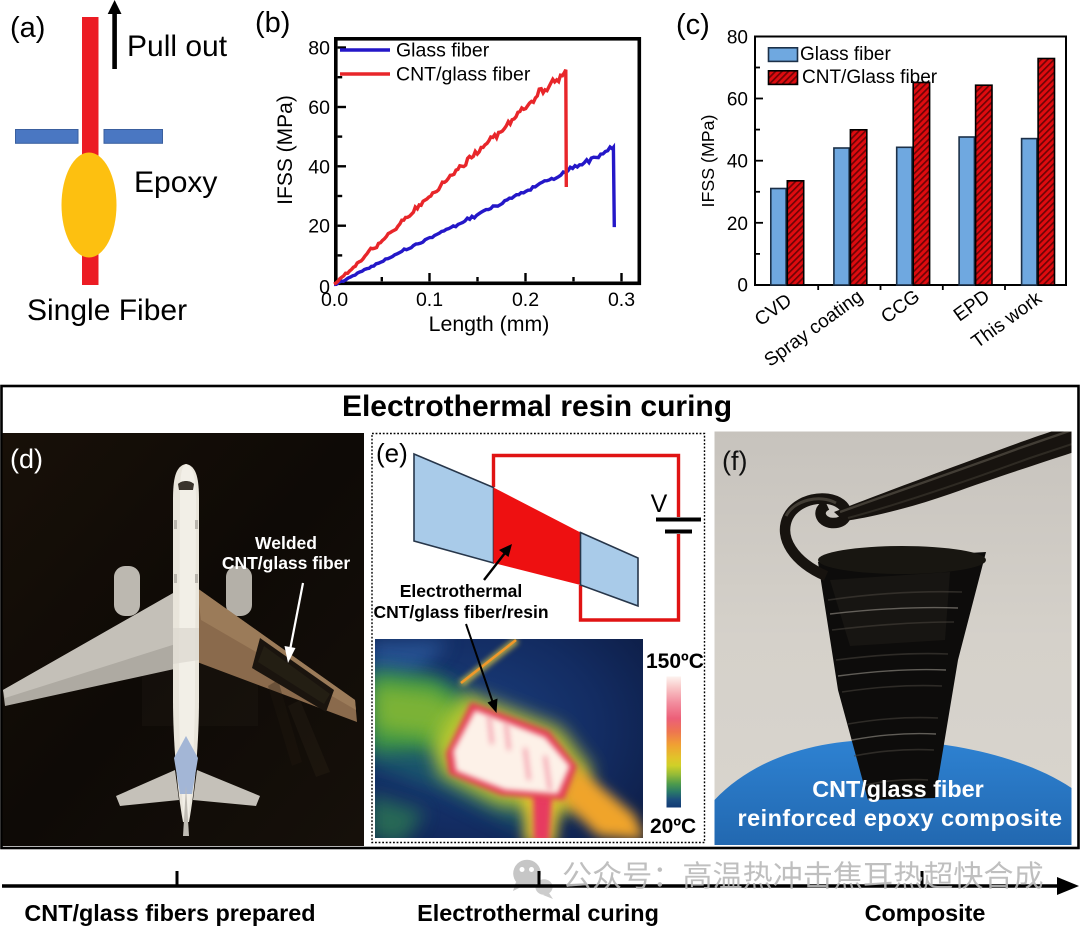  I want to click on svg-text: (d), so click(26, 459).